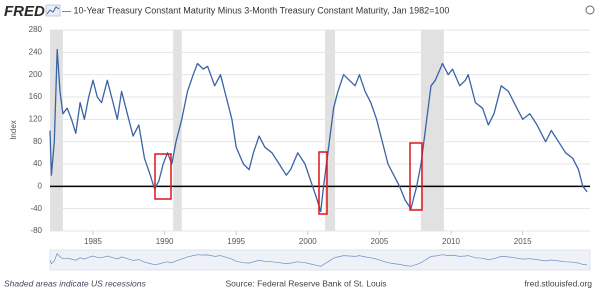 Image resolution: width=600 pixels, height=295 pixels. I want to click on y-tick-label: 120, so click(36, 118).